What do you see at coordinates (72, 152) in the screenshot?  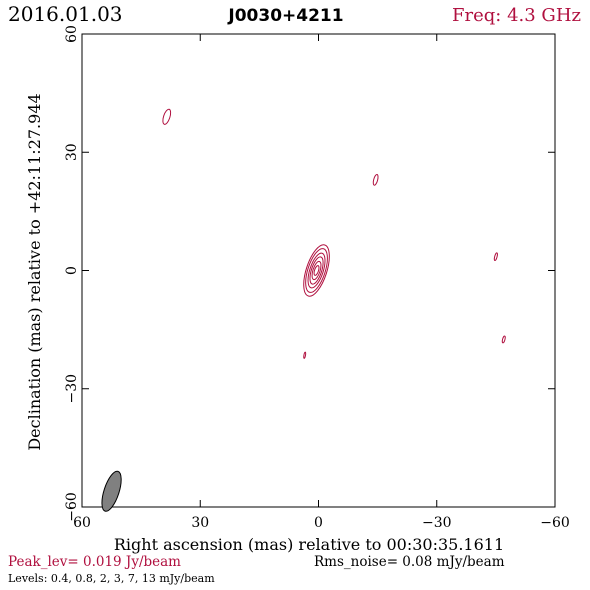 I see `y-tick-label: 30` at bounding box center [72, 152].